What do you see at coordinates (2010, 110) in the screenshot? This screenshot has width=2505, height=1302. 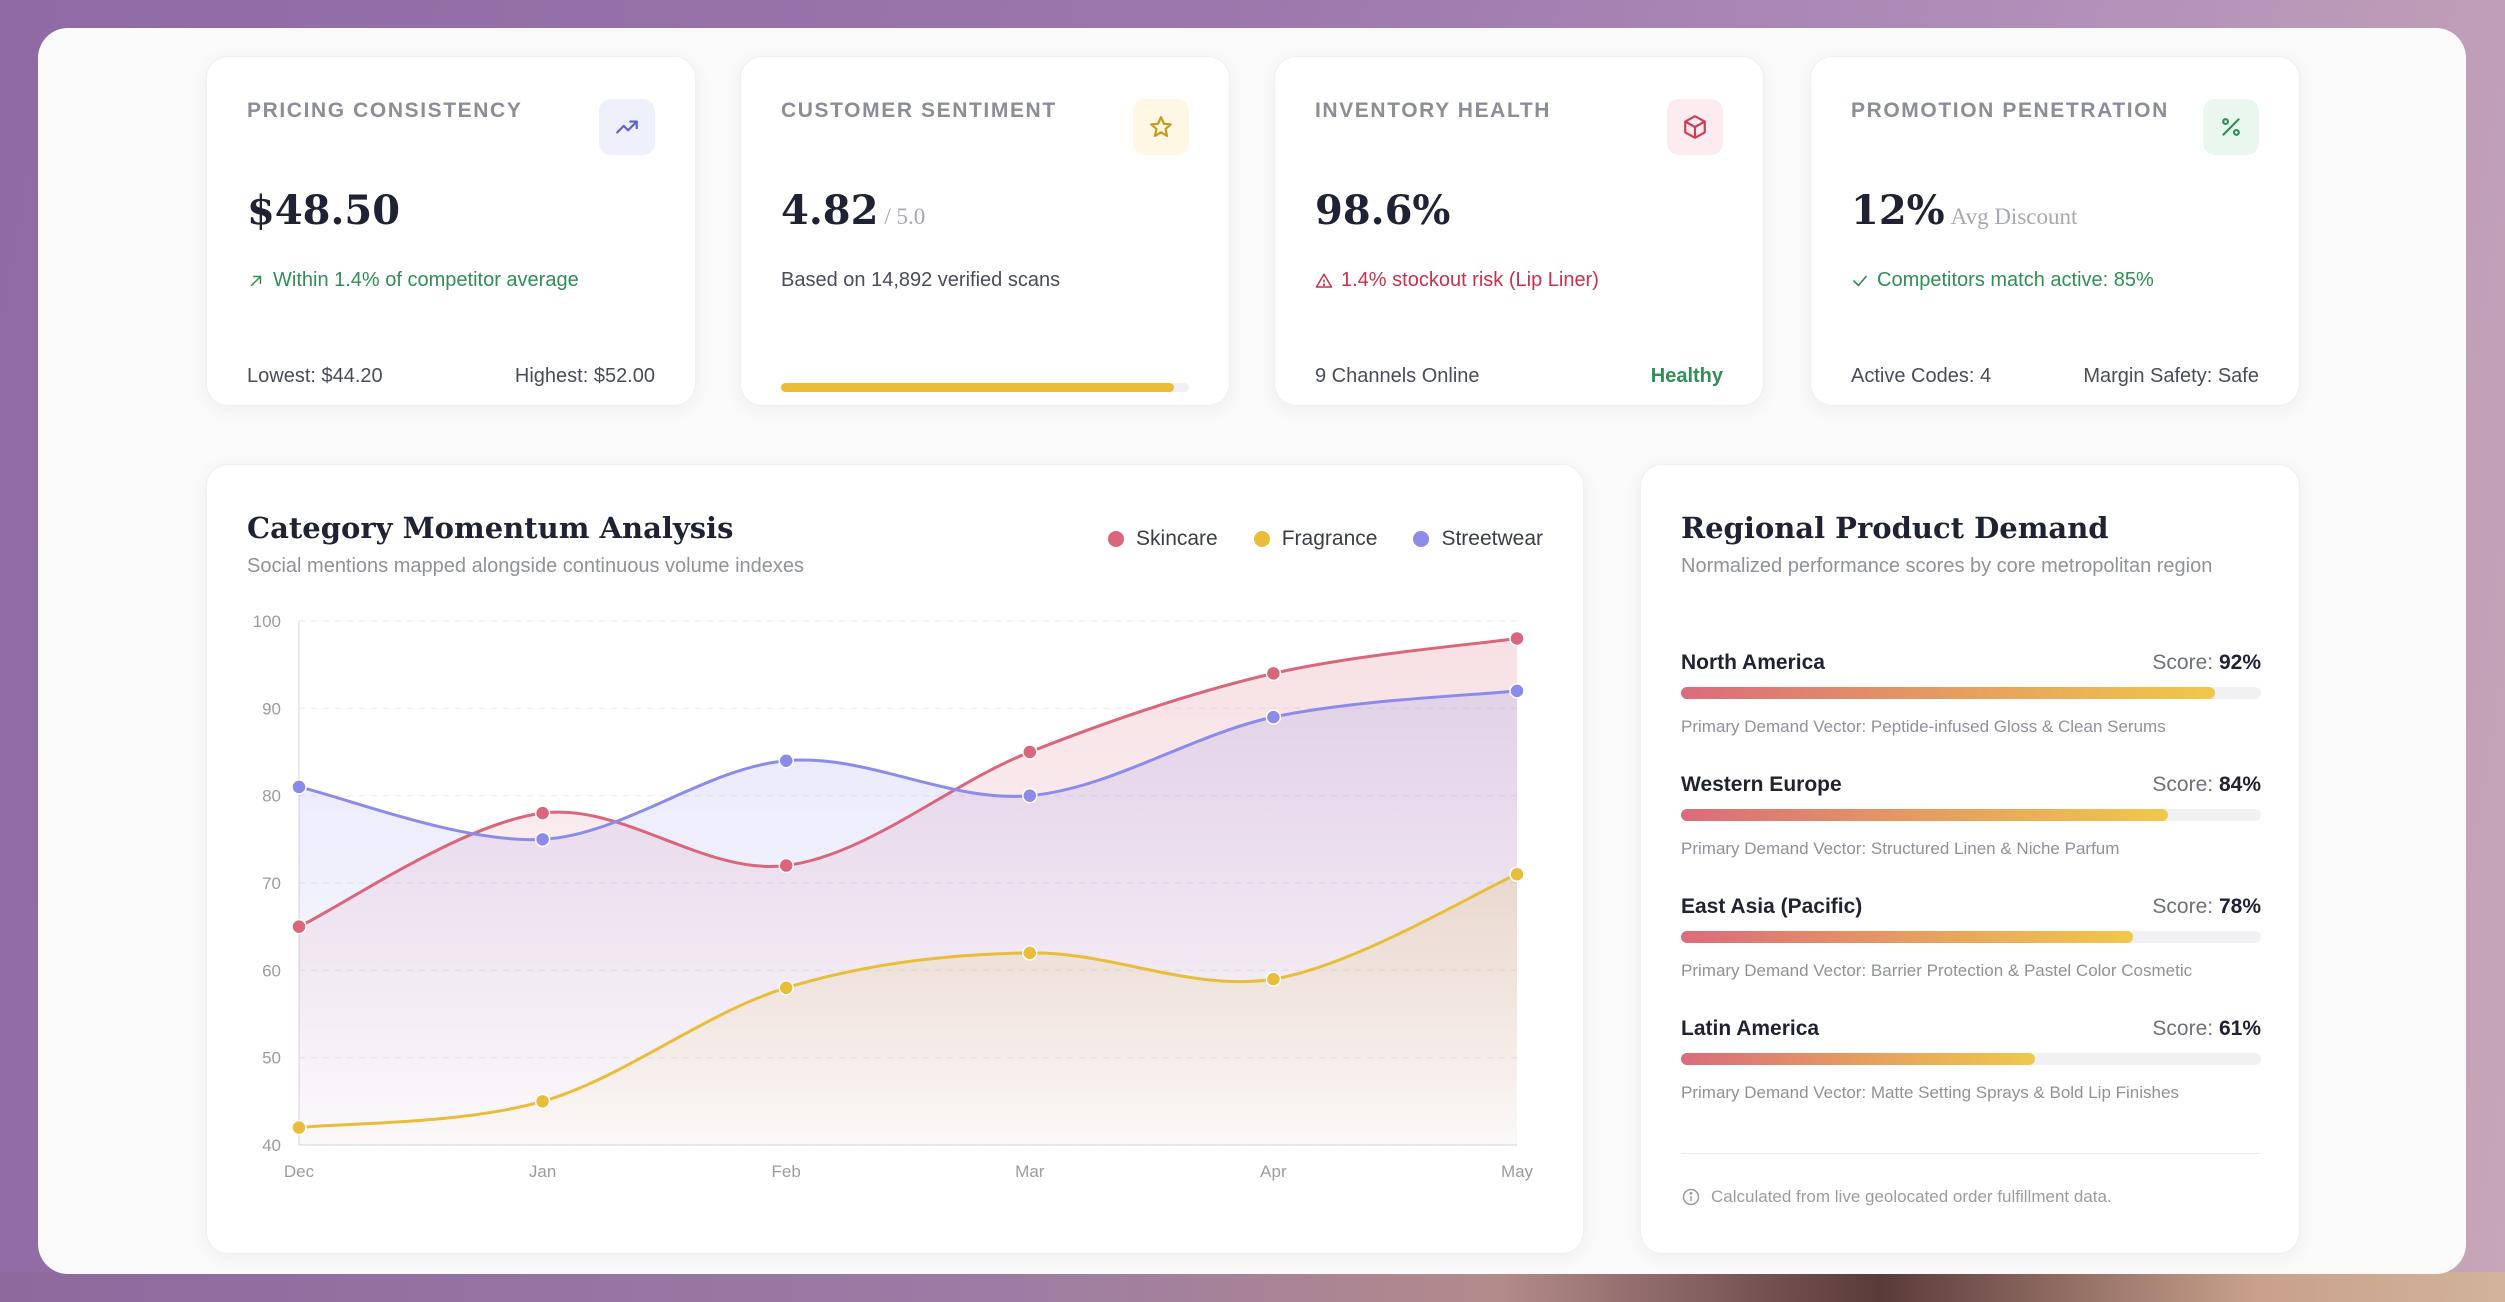 I see `kpi-label: PROMOTION PENETRATION` at bounding box center [2010, 110].